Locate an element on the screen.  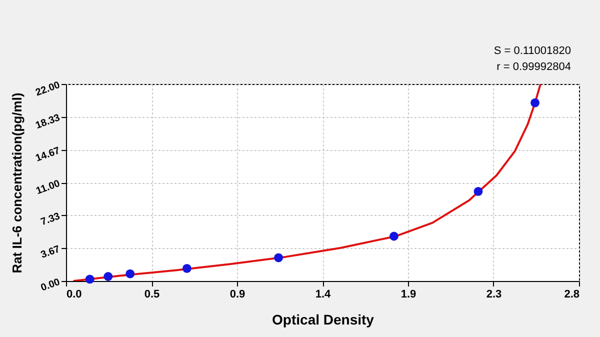
y-tick-label: 3.67 is located at coordinates (50, 252).